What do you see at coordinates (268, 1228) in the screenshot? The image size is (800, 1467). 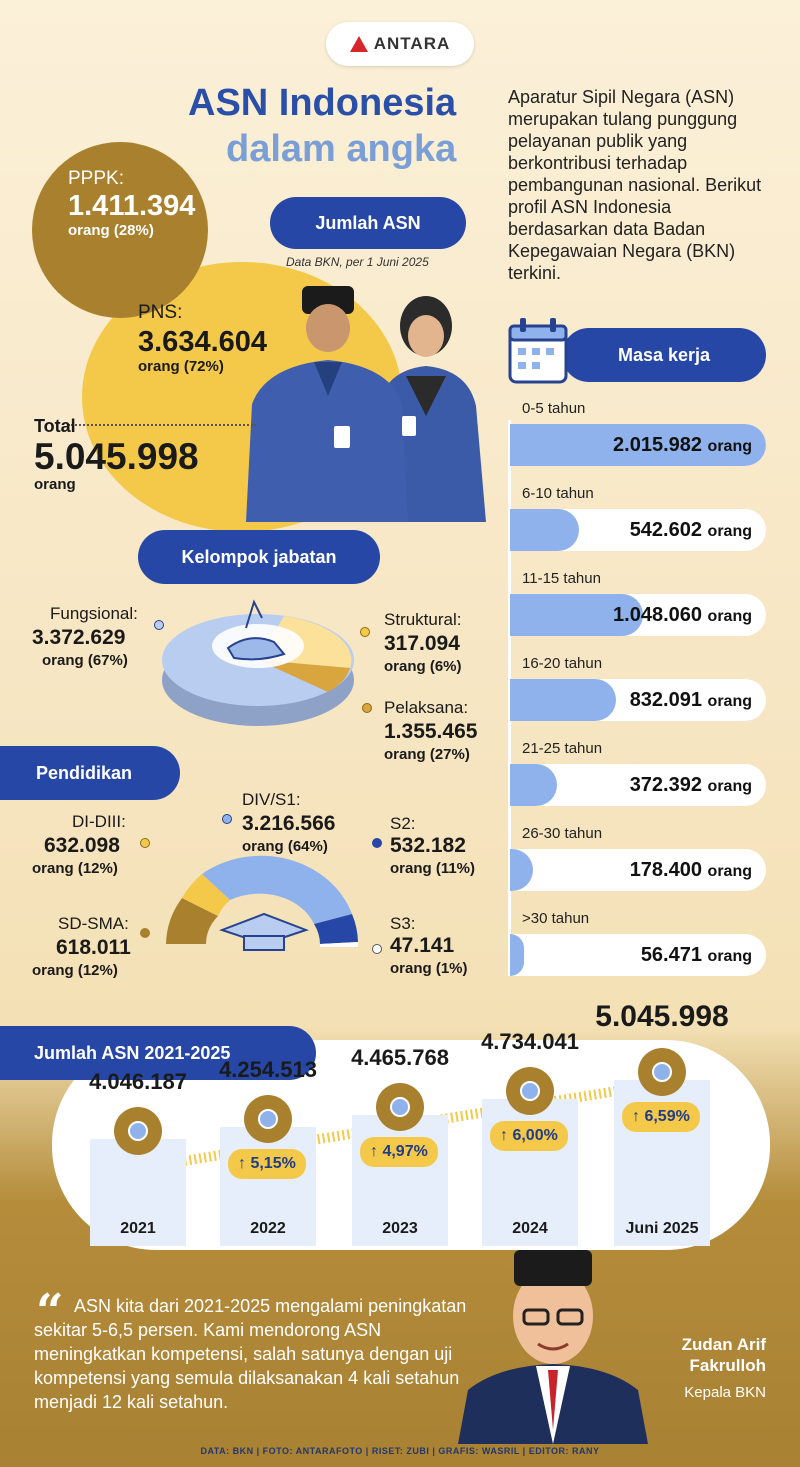 I see `trend-year-label: 2022` at bounding box center [268, 1228].